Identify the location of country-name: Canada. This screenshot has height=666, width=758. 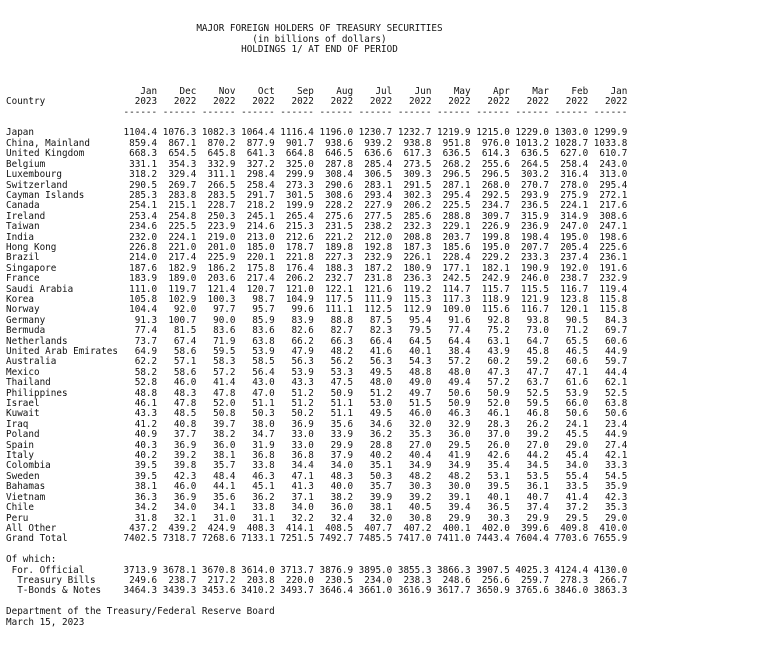
(65, 206).